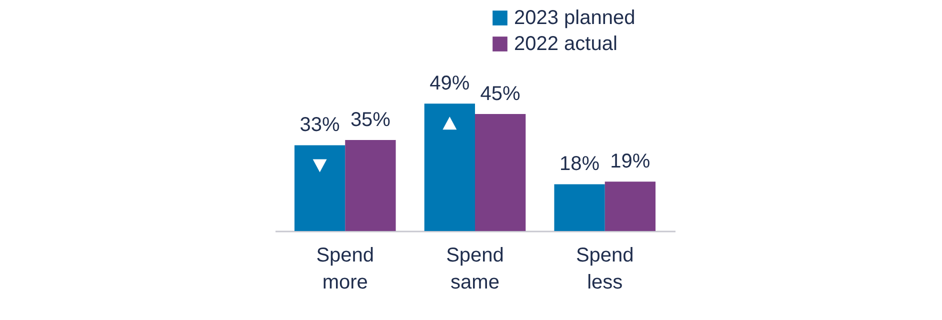 The image size is (942, 320). I want to click on data-label: 35%, so click(370, 120).